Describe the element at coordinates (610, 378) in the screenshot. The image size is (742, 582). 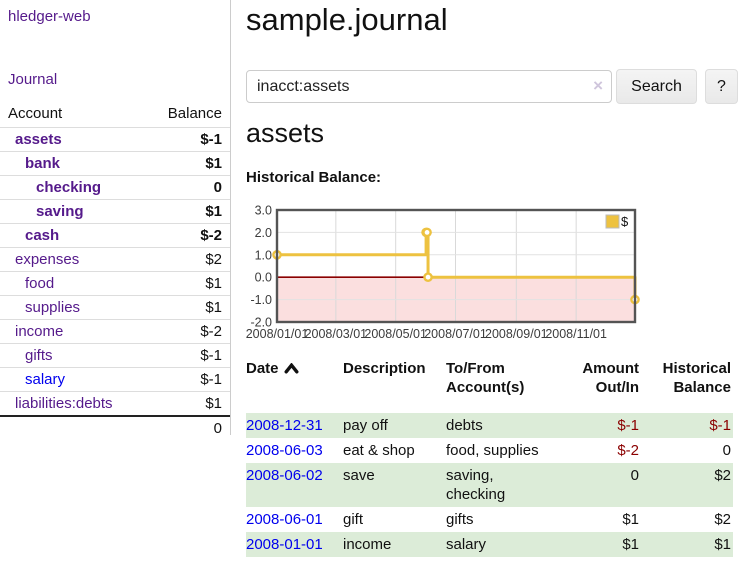
I see `register-column-amount: Amount Out/In` at that location.